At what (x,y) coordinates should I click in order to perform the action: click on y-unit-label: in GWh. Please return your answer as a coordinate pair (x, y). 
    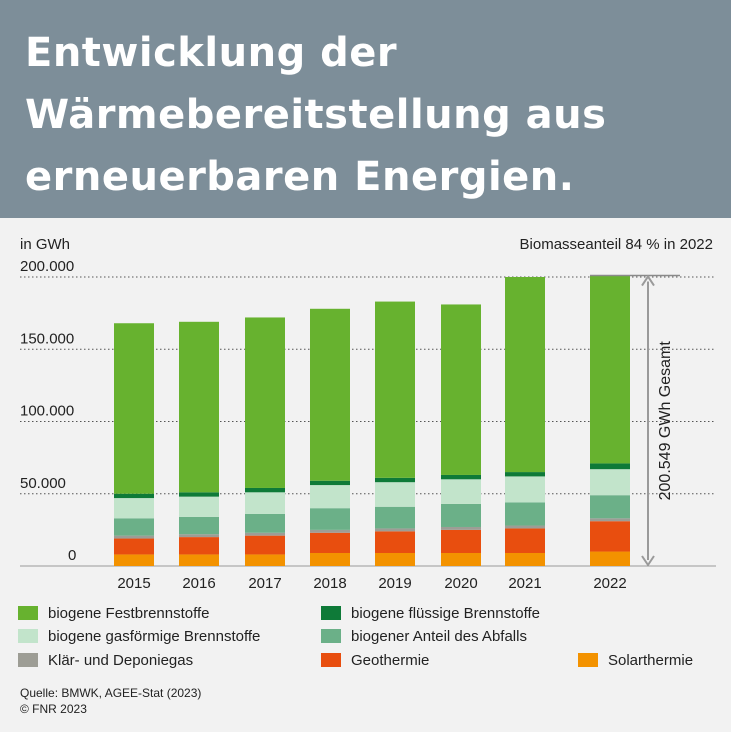
    Looking at the image, I should click on (45, 244).